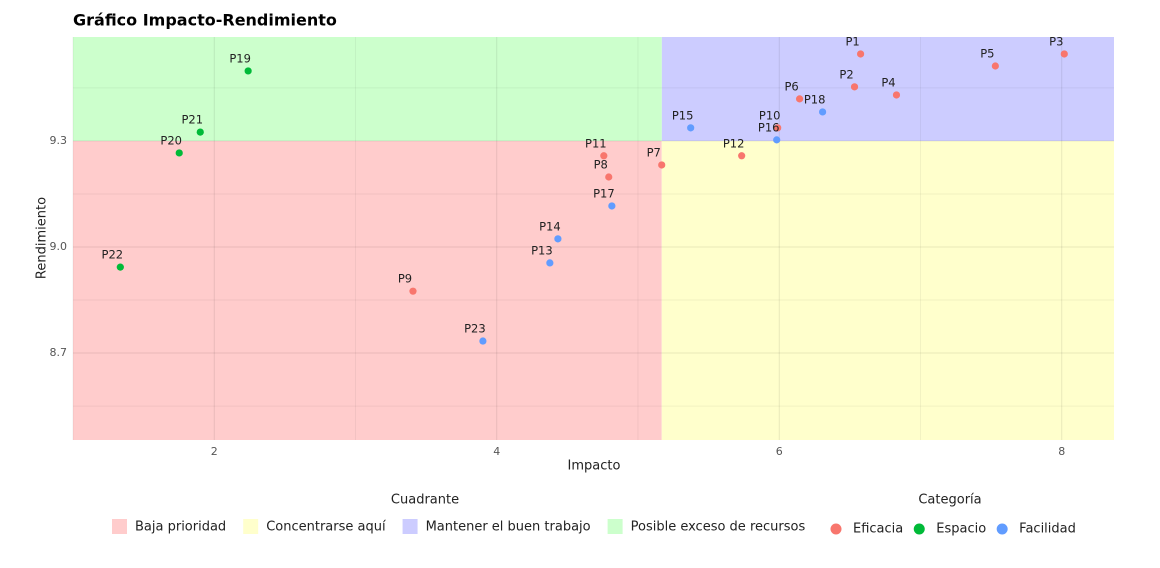 The image size is (1160, 568). I want to click on x-tick-label: 8, so click(1061, 451).